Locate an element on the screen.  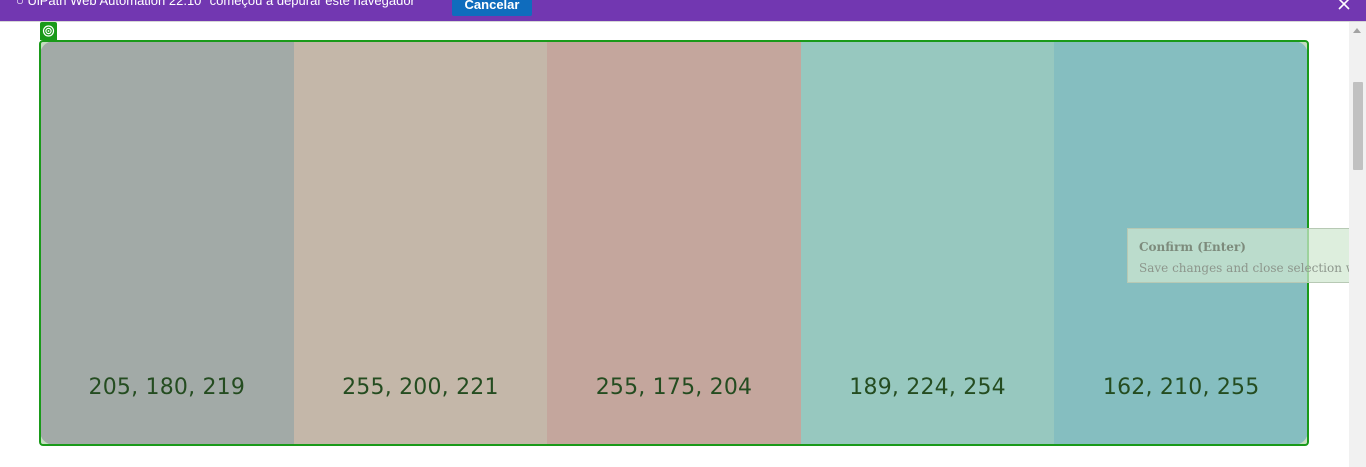
cancel-debug-button: Cancelar is located at coordinates (492, 8).